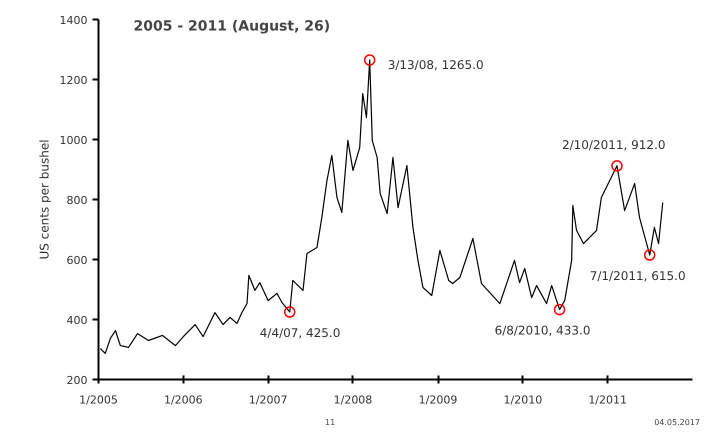  Describe the element at coordinates (74, 140) in the screenshot. I see `y-tick-label: 1000` at that location.